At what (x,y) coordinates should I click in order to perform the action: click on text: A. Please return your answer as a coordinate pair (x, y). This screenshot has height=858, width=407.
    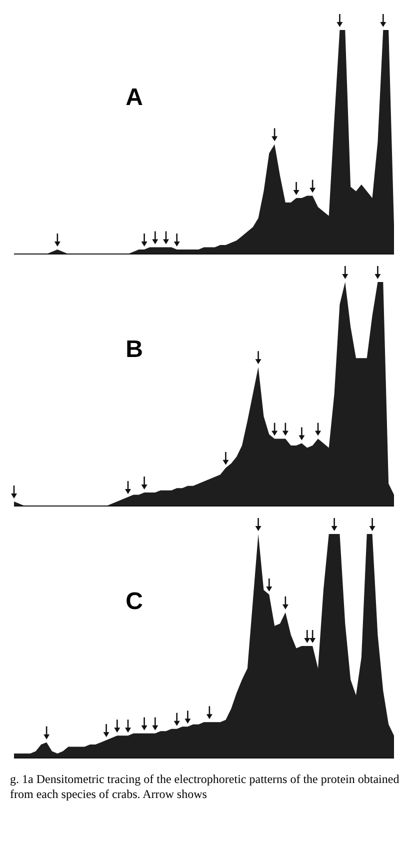
    Looking at the image, I should click on (134, 98).